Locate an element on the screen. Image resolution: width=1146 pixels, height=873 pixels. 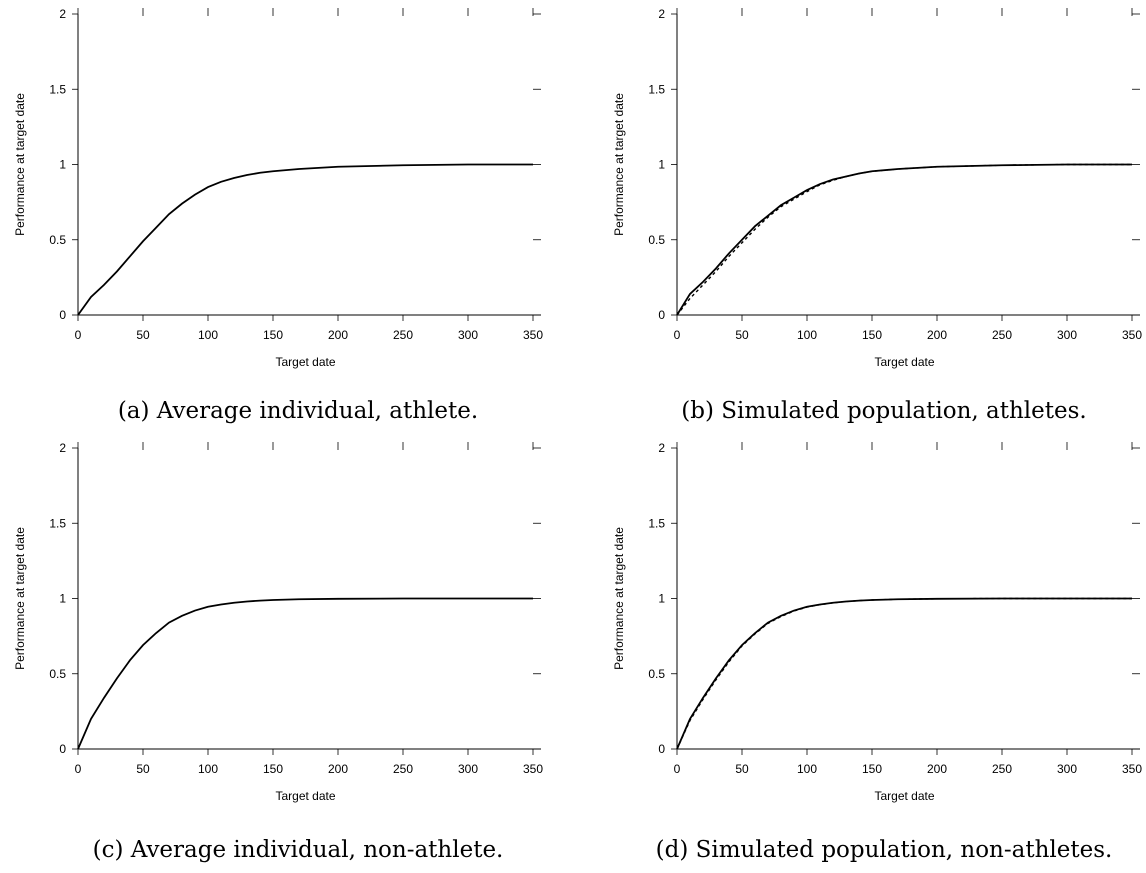
panel-caption: (b) Simulated population, athletes. is located at coordinates (883, 411).